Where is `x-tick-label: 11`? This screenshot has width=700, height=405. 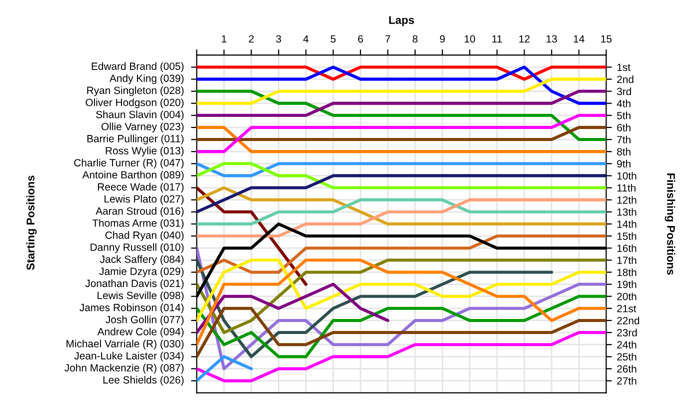 x-tick-label: 11 is located at coordinates (497, 38).